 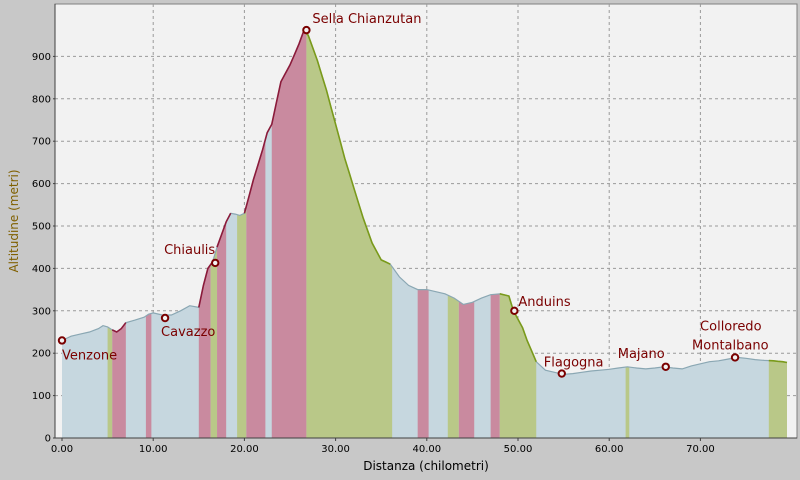 I want to click on y-tick-label: 100, so click(x=41, y=396).